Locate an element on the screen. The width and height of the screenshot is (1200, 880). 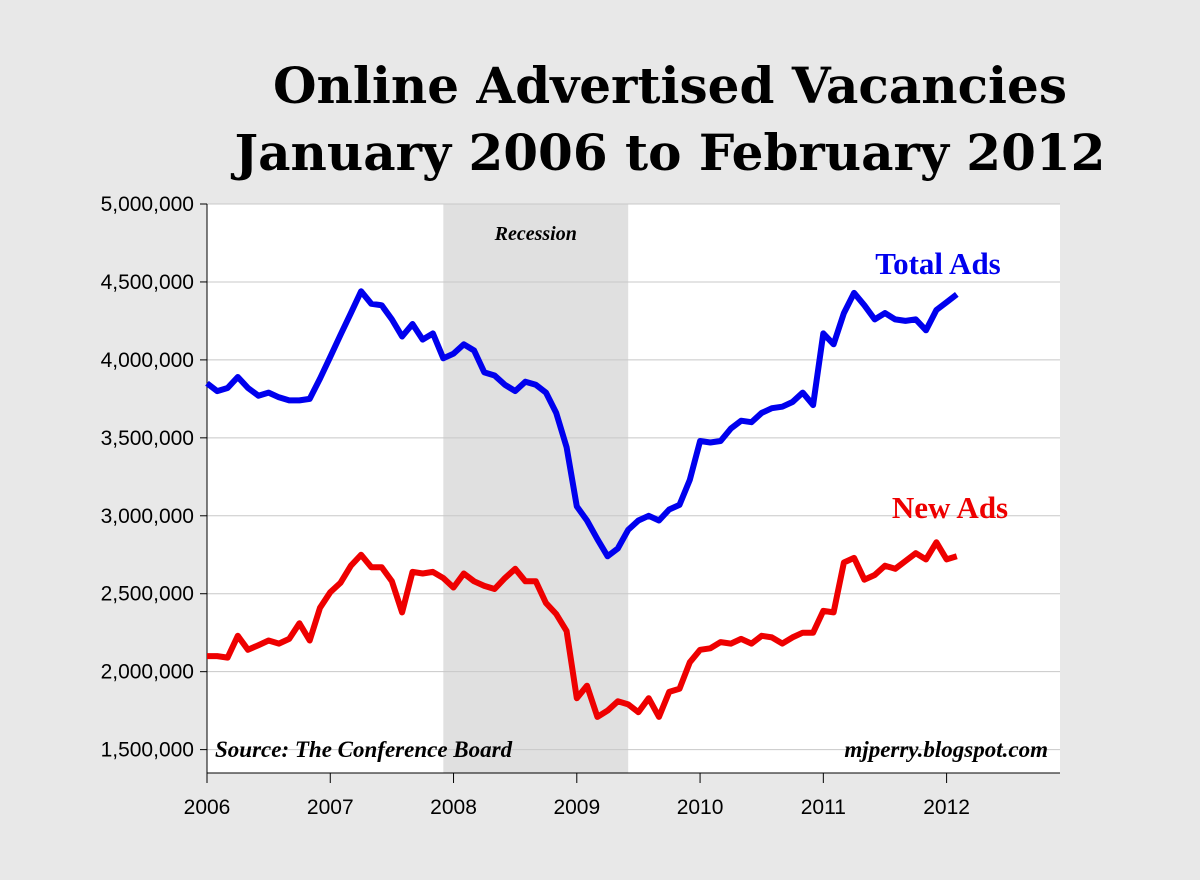
y-tick-label: 3,500,000 is located at coordinates (147, 438).